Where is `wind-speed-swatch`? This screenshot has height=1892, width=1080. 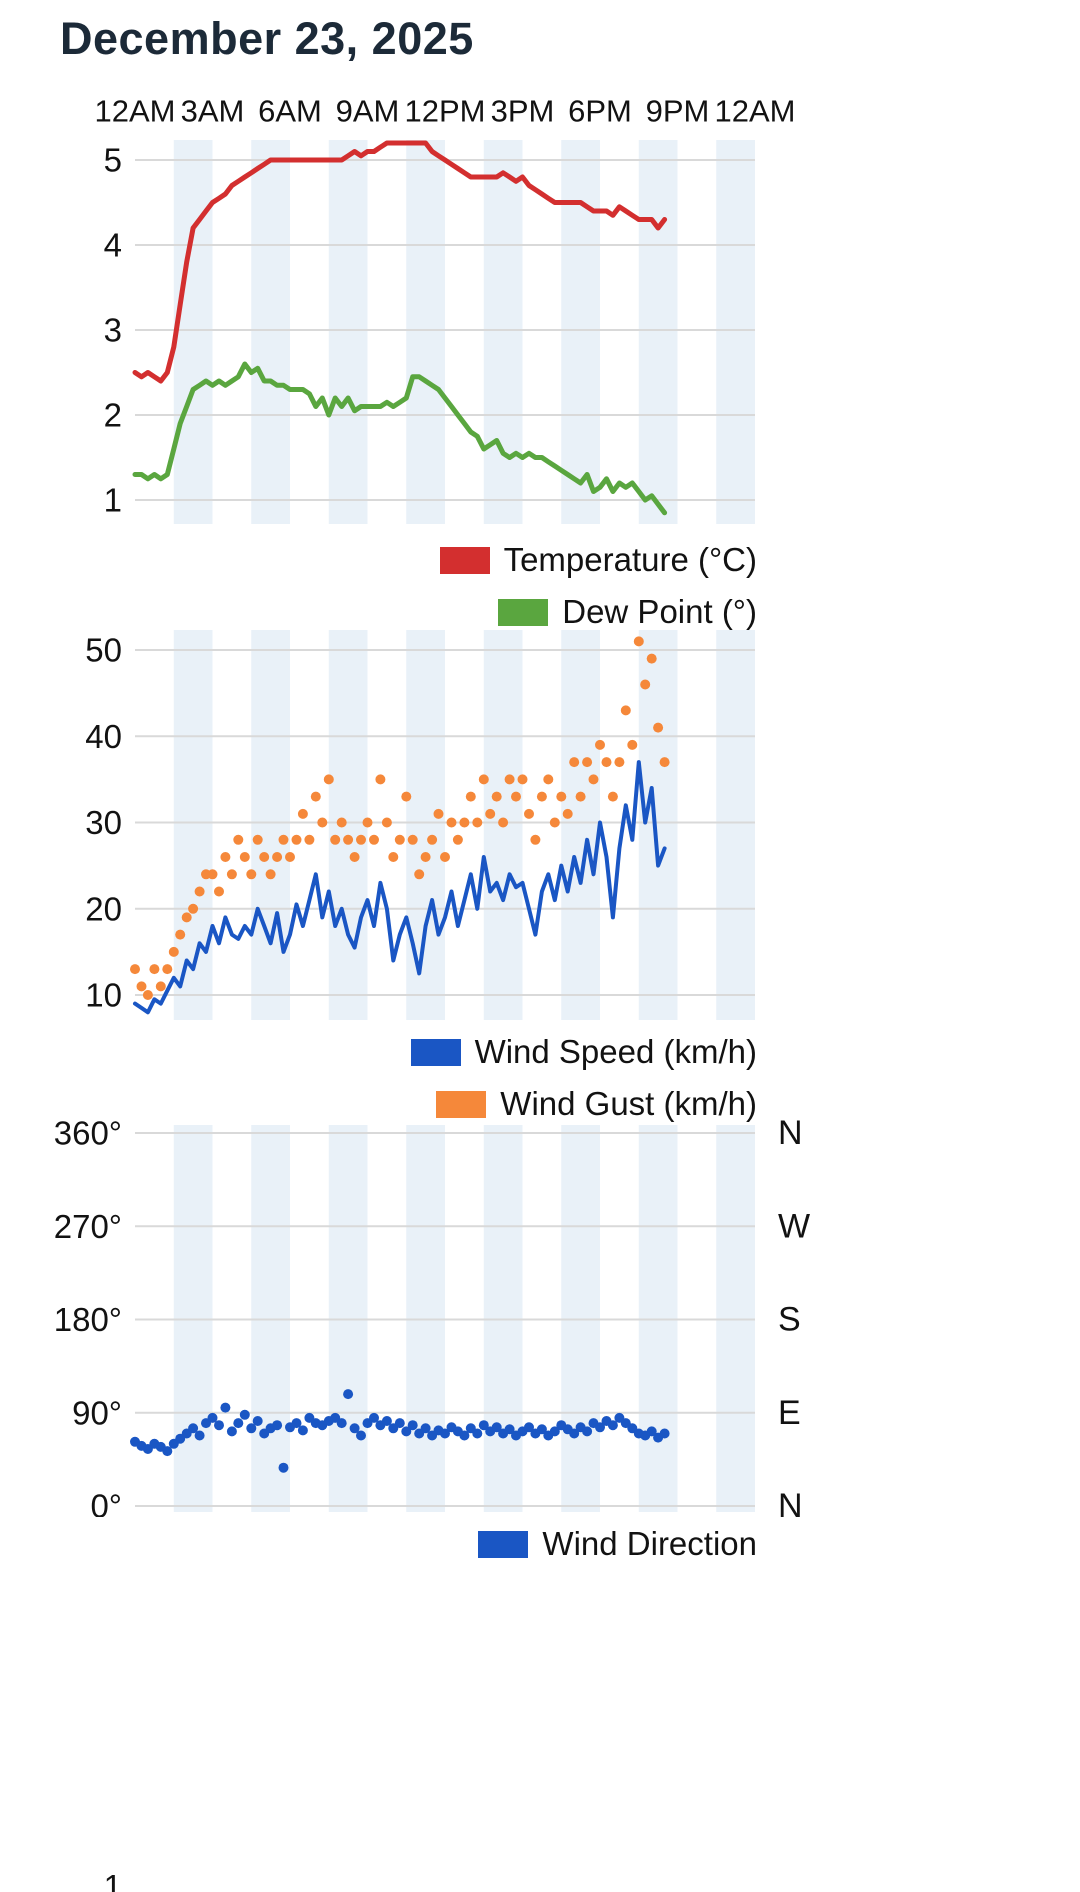 wind-speed-swatch is located at coordinates (435, 1052).